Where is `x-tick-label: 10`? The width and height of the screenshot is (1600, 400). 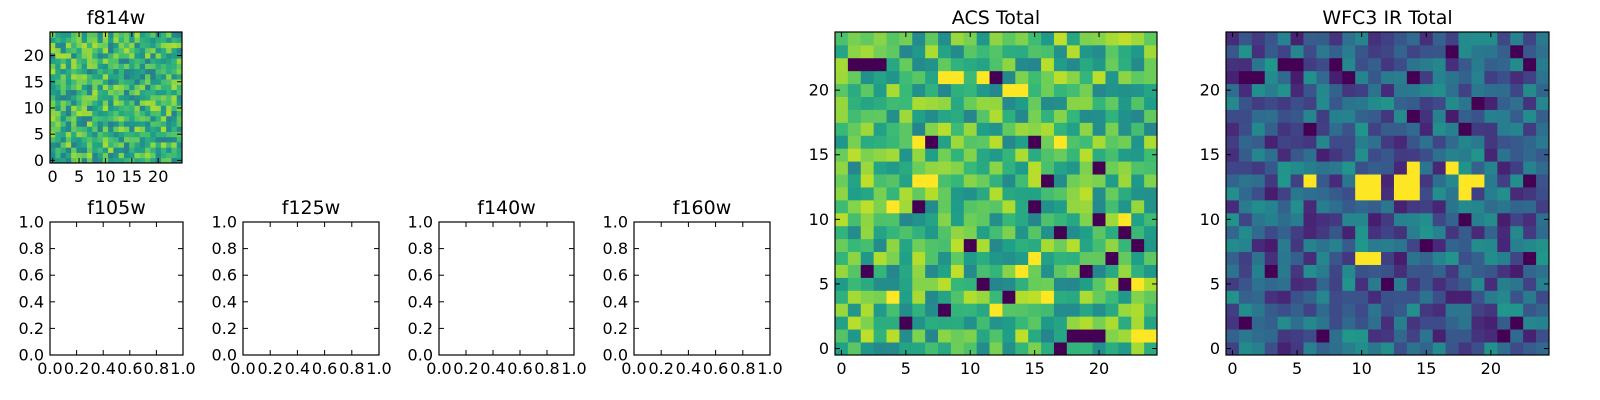
x-tick-label: 10 is located at coordinates (1361, 368).